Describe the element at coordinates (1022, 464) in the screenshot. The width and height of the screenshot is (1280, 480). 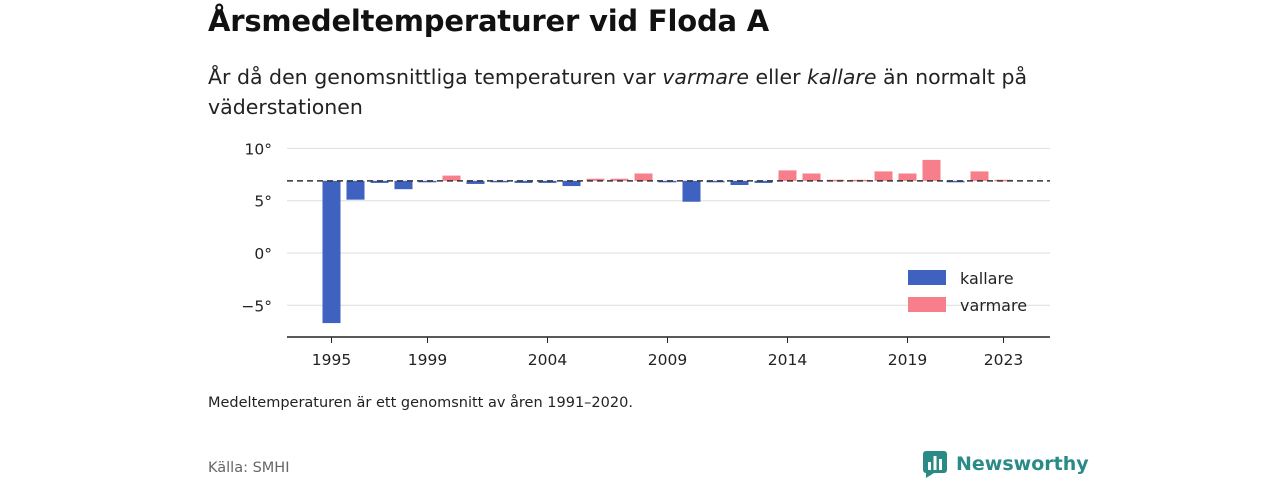
I see `brand-name: Newsworthy` at that location.